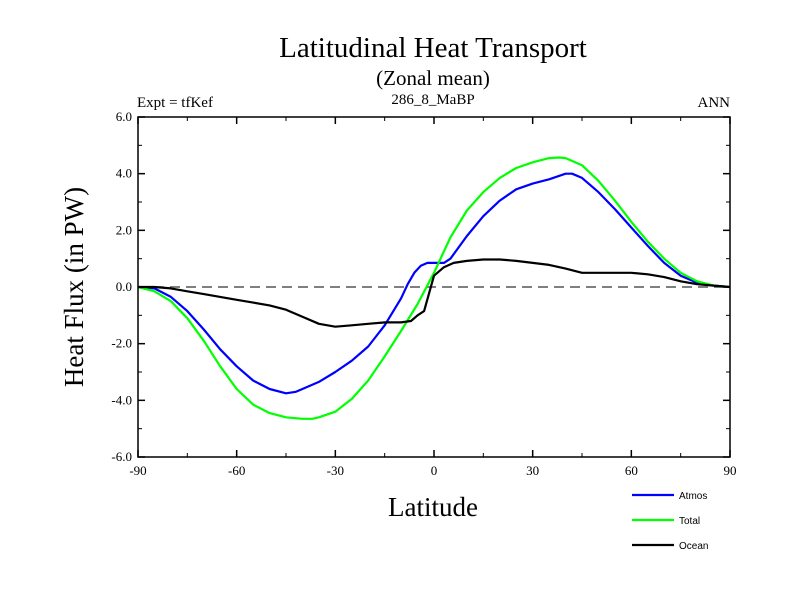 This screenshot has width=800, height=600. What do you see at coordinates (124, 229) in the screenshot?
I see `y-tick-label: 2.0` at bounding box center [124, 229].